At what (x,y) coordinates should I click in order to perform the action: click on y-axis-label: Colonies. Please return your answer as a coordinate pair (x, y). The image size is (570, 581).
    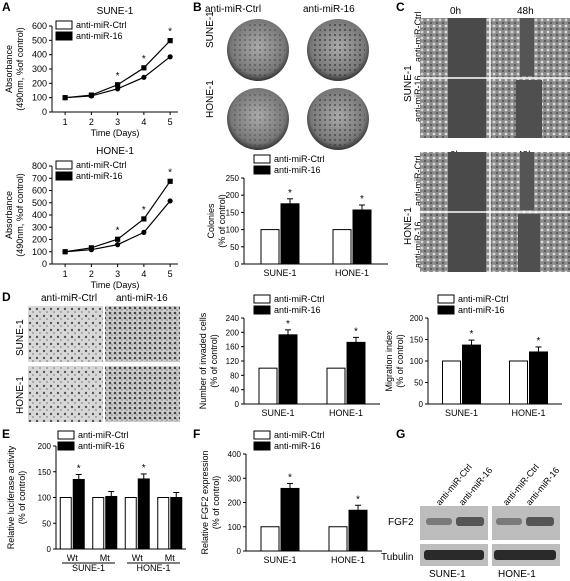
    Looking at the image, I should click on (211, 221).